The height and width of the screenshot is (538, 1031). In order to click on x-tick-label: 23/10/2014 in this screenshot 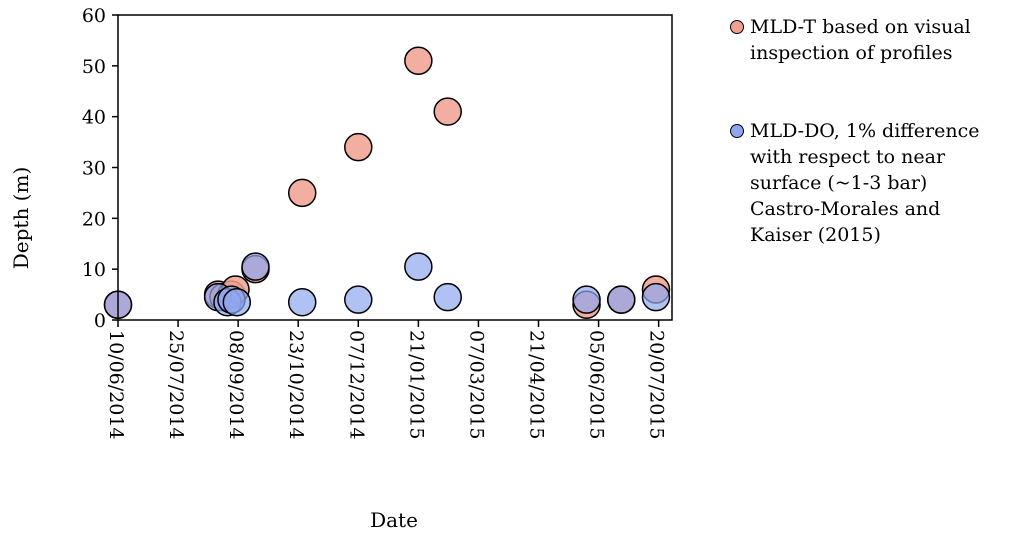, I will do `click(296, 385)`.